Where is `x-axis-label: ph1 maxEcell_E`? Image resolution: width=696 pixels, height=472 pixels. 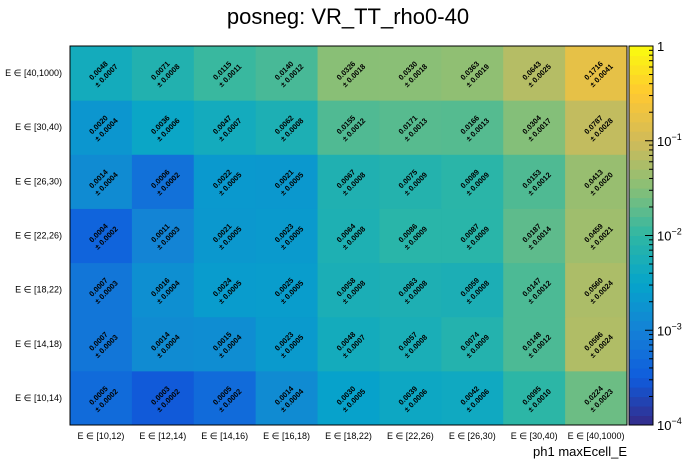 x-axis-label: ph1 maxEcell_E is located at coordinates (580, 451).